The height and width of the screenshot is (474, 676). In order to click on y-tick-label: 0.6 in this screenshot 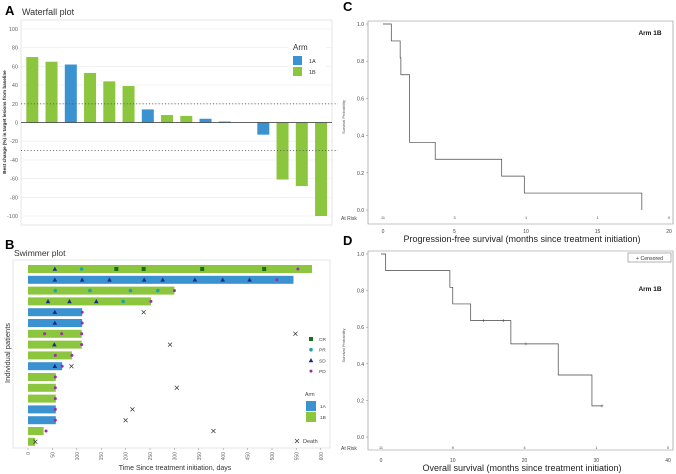, I will do `click(360, 99)`.